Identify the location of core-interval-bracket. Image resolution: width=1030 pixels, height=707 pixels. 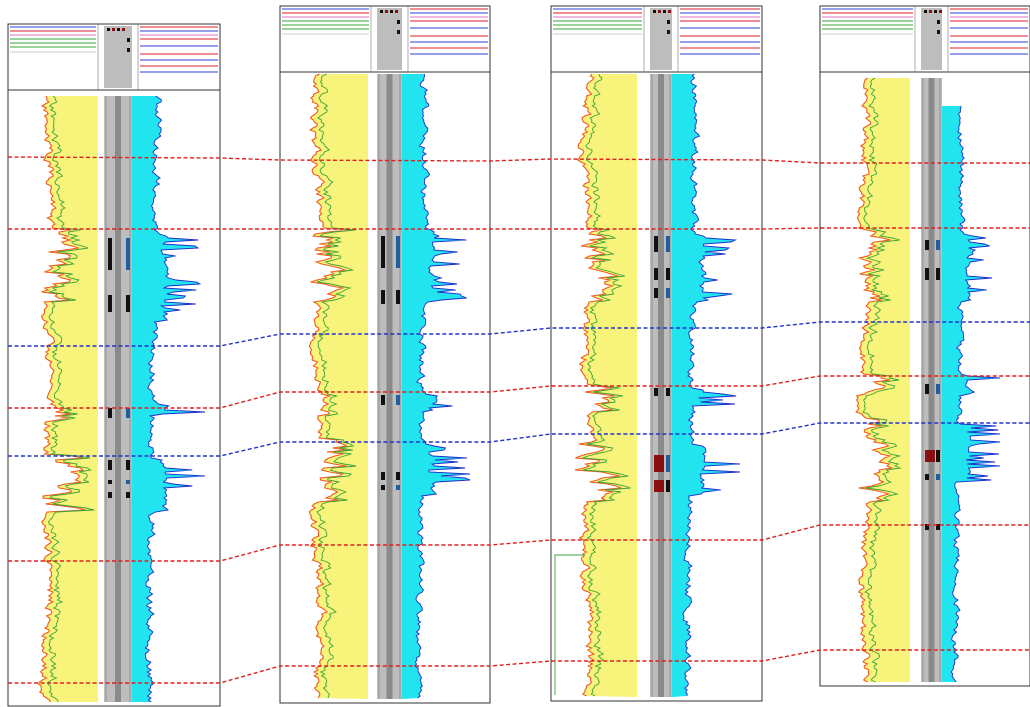
(569, 624).